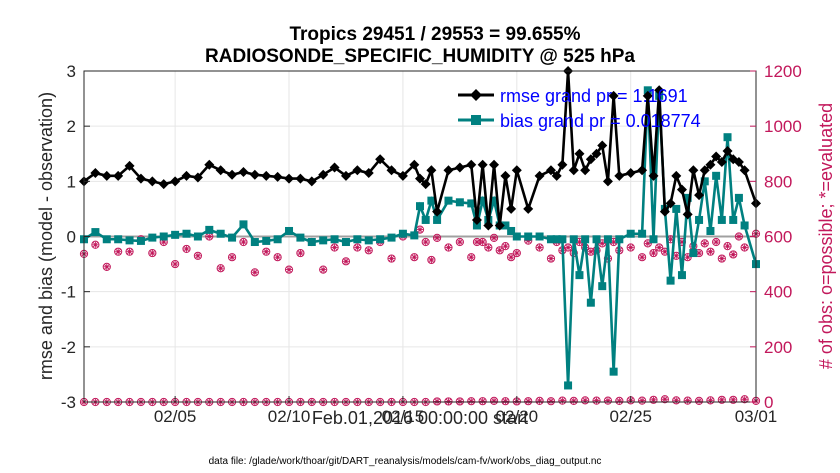 The image size is (840, 473). What do you see at coordinates (594, 96) in the screenshot?
I see `legend-rmse-label: rmse grand pr = 1.1691` at bounding box center [594, 96].